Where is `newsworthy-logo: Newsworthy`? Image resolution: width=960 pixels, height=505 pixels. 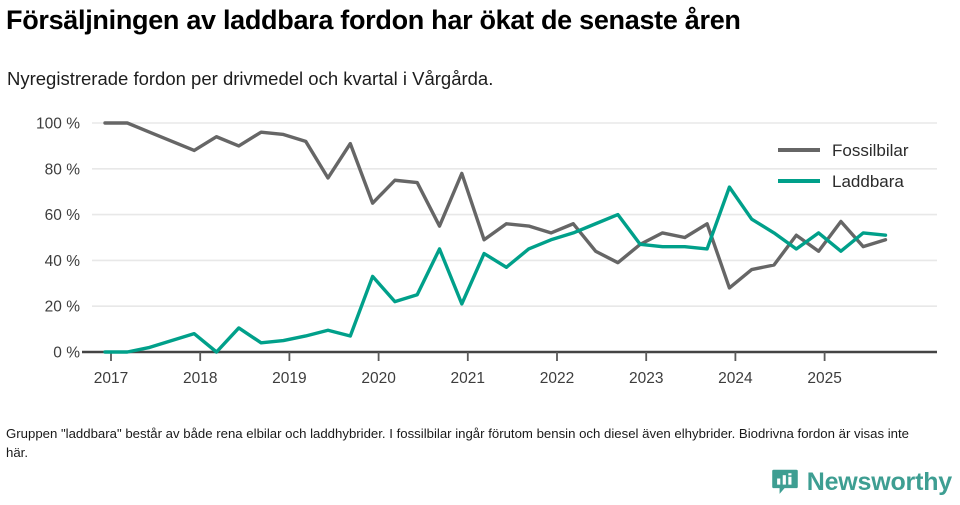
newsworthy-logo: Newsworthy is located at coordinates (861, 482).